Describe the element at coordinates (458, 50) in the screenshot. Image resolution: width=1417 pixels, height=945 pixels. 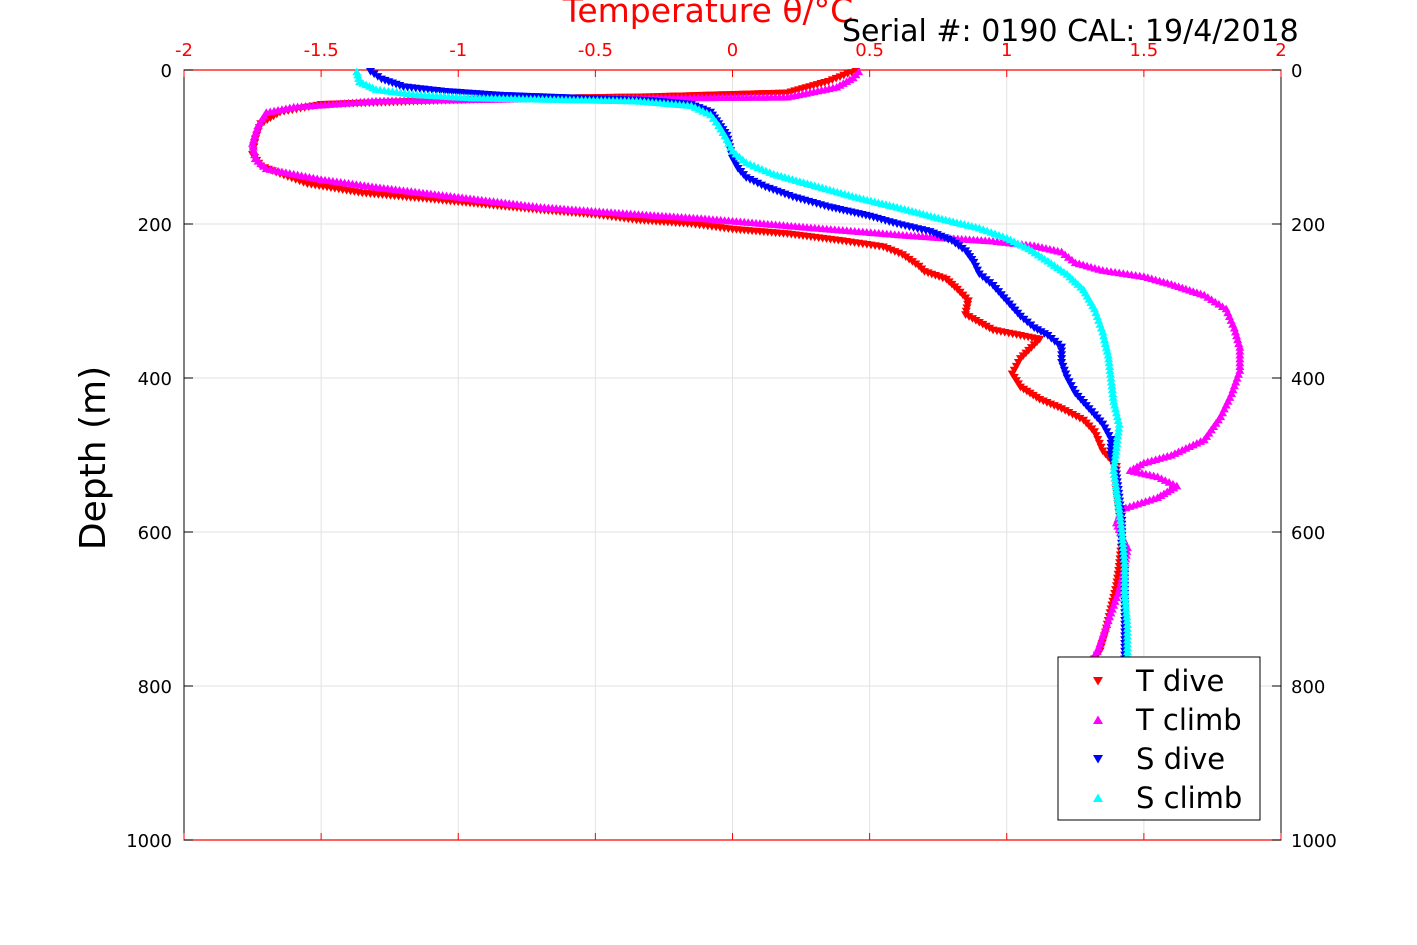
I see `x-tick-label: -1` at that location.